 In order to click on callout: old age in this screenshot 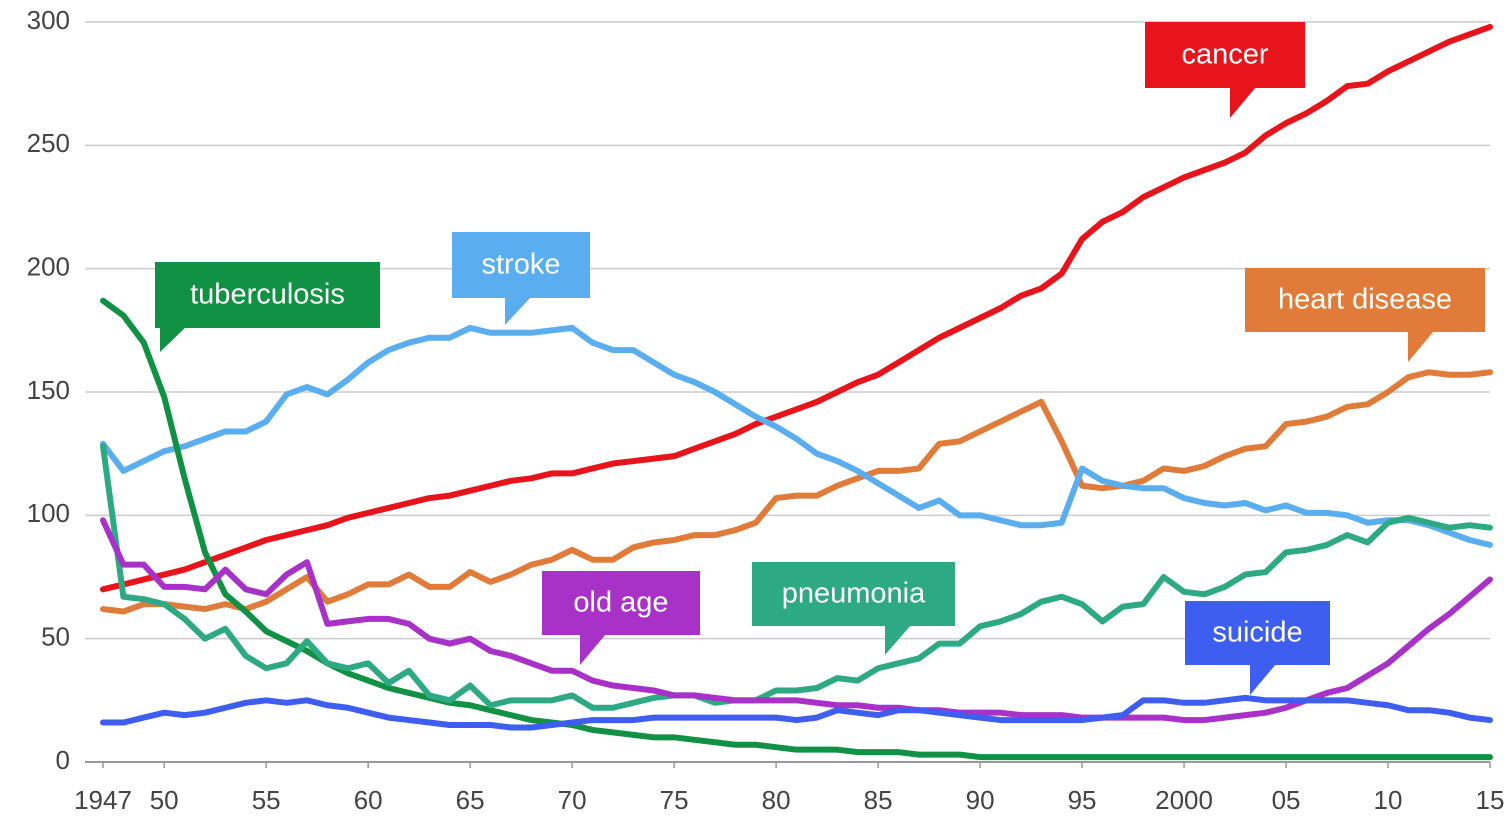, I will do `click(621, 618)`.